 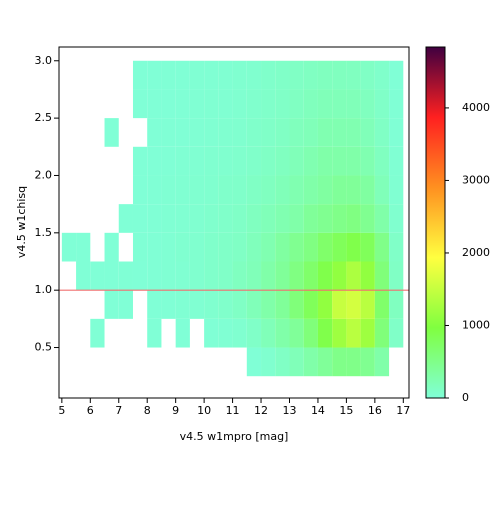 I want to click on x-tick-label: 7, so click(x=118, y=410).